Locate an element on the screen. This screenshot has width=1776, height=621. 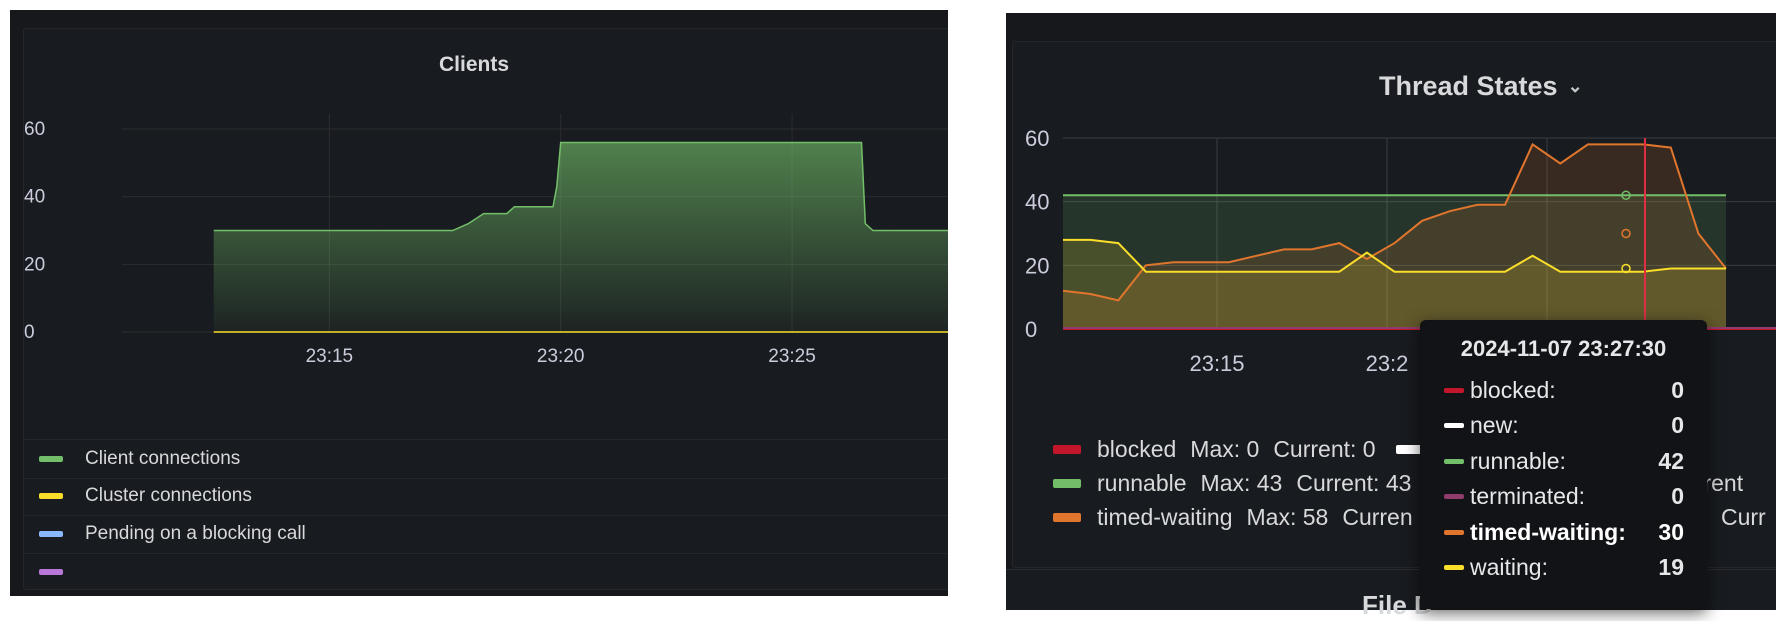
tooltip-row-new: new: 0 is located at coordinates (1564, 425).